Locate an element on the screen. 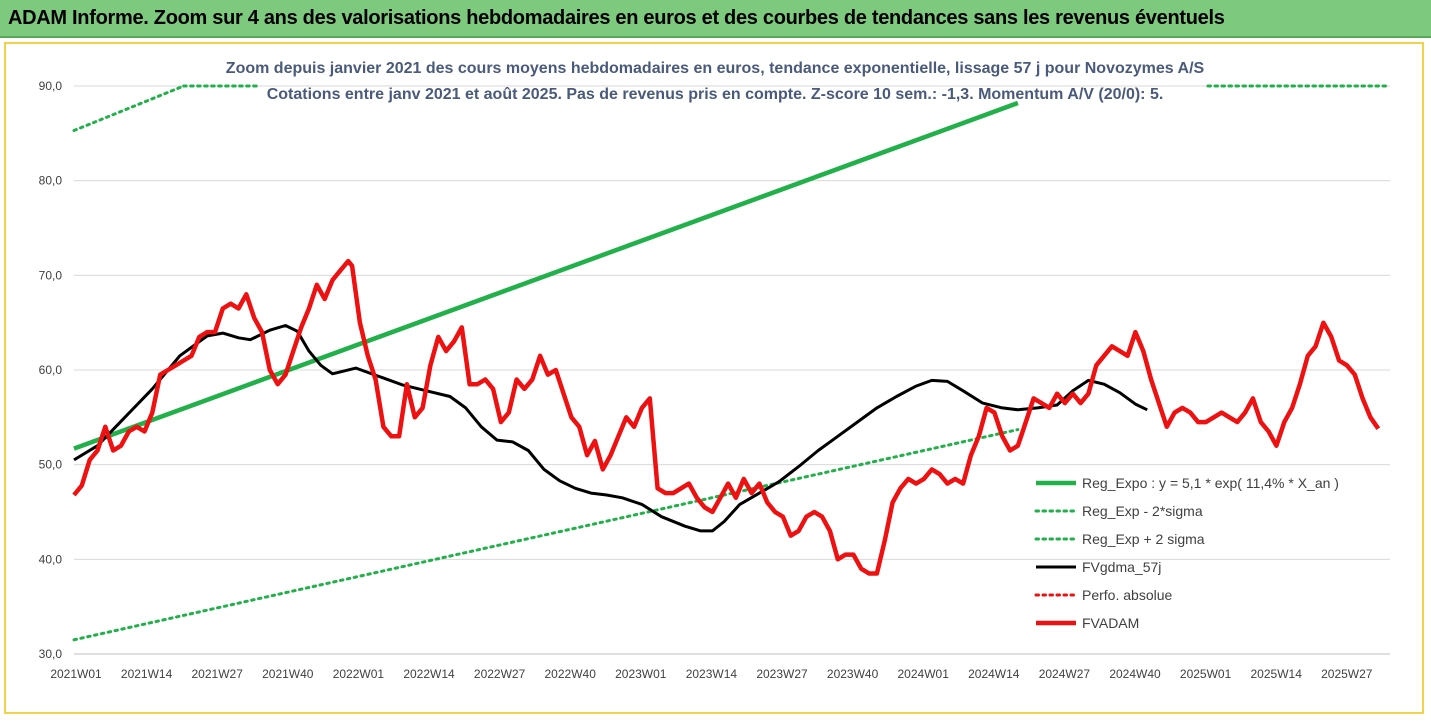 The height and width of the screenshot is (721, 1431). y-tick-label: 60,0 is located at coordinates (51, 370).